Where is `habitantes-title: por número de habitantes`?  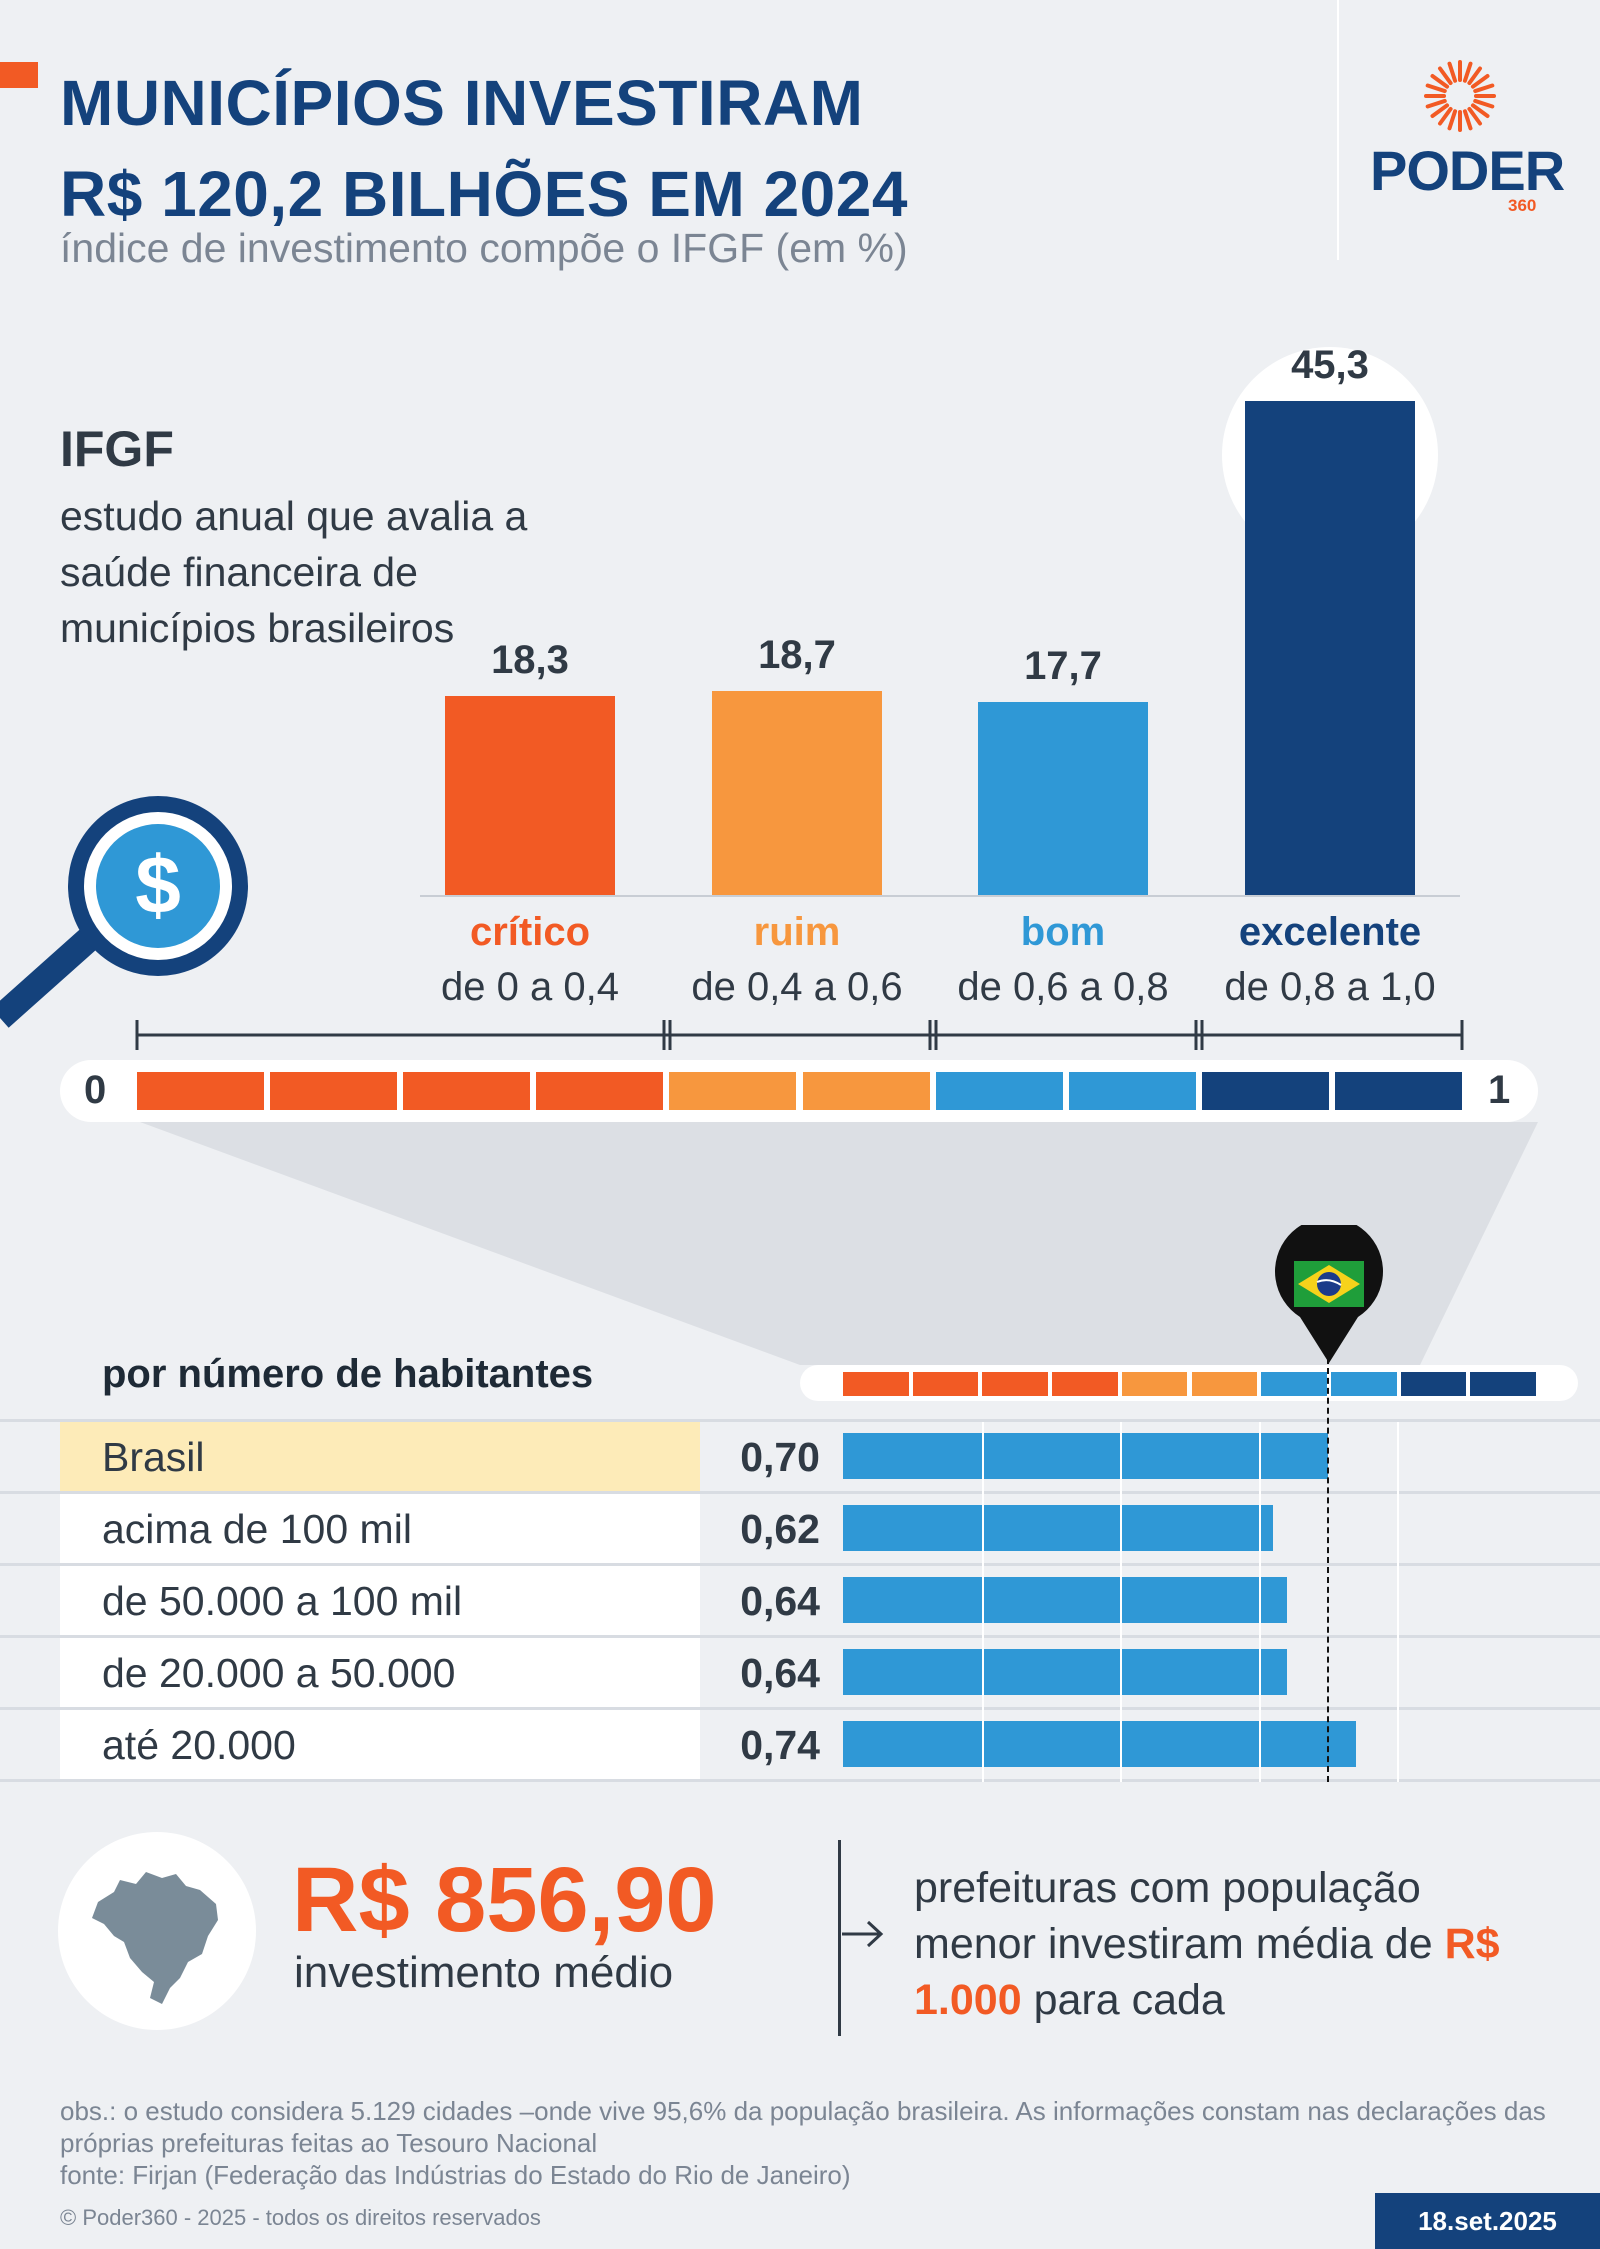 habitantes-title: por número de habitantes is located at coordinates (348, 1374).